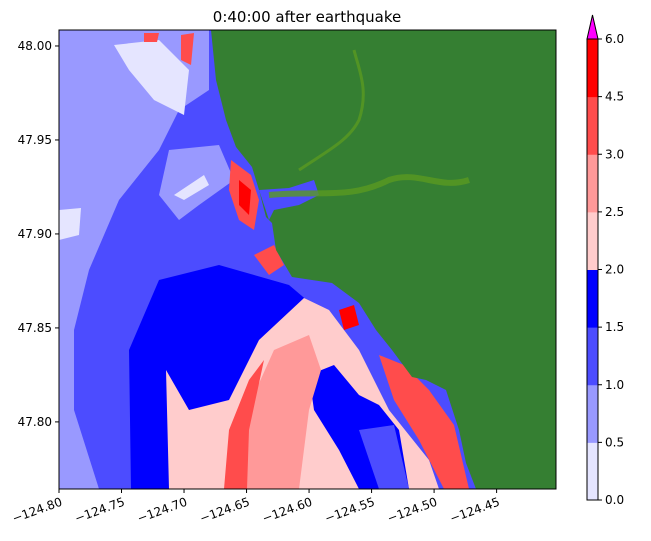  I want to click on colorbar-tick-label: 6.0, so click(614, 39).